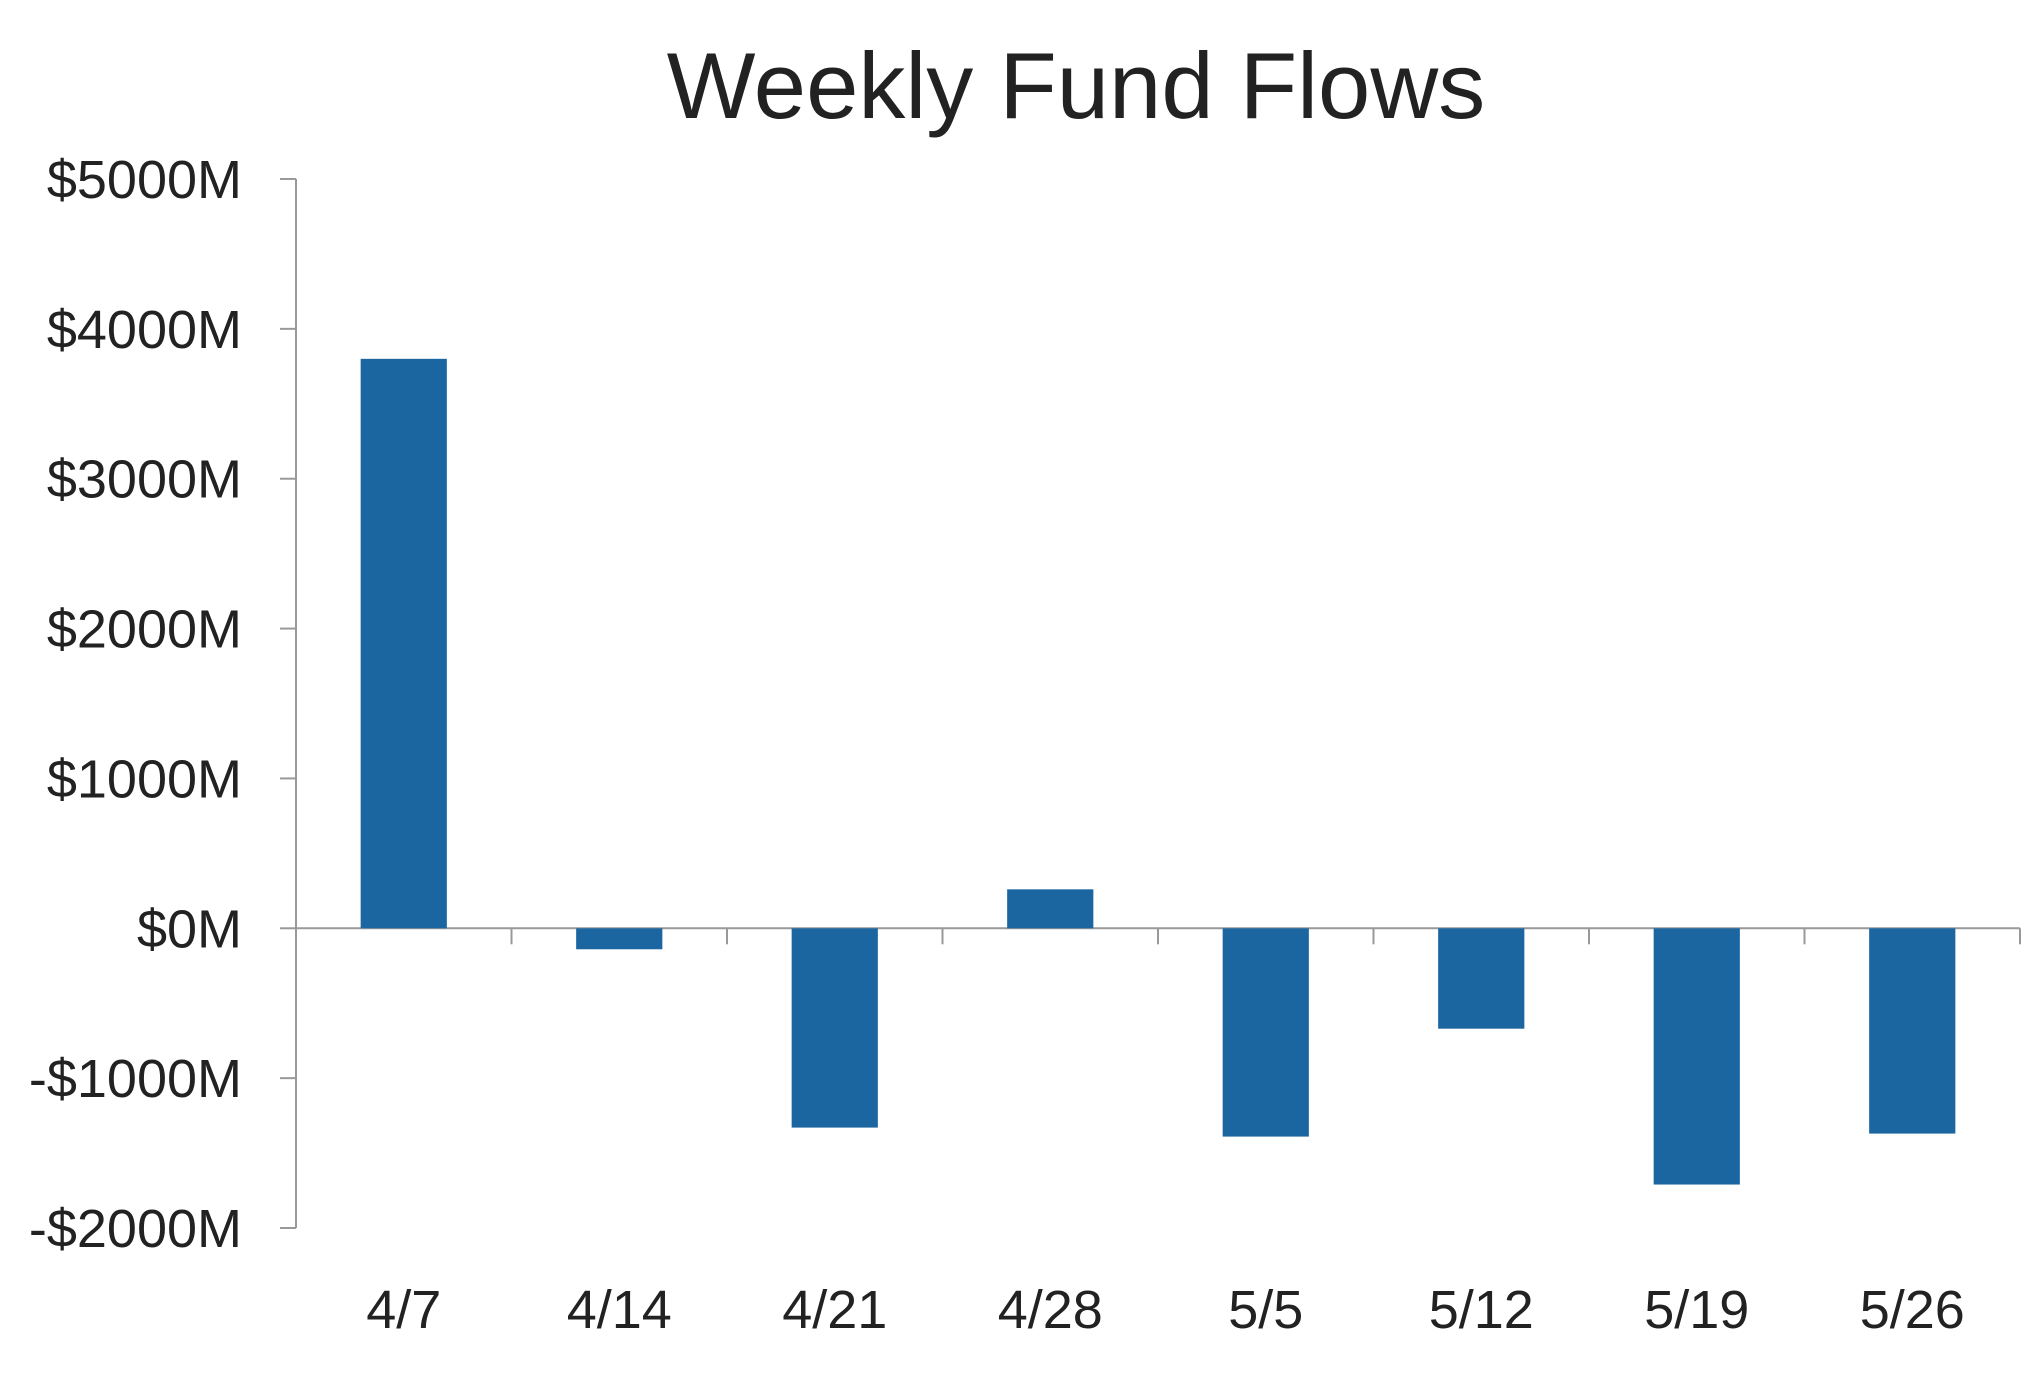 The image size is (2044, 1375). I want to click on x-tick-label: 4/14, so click(619, 1310).